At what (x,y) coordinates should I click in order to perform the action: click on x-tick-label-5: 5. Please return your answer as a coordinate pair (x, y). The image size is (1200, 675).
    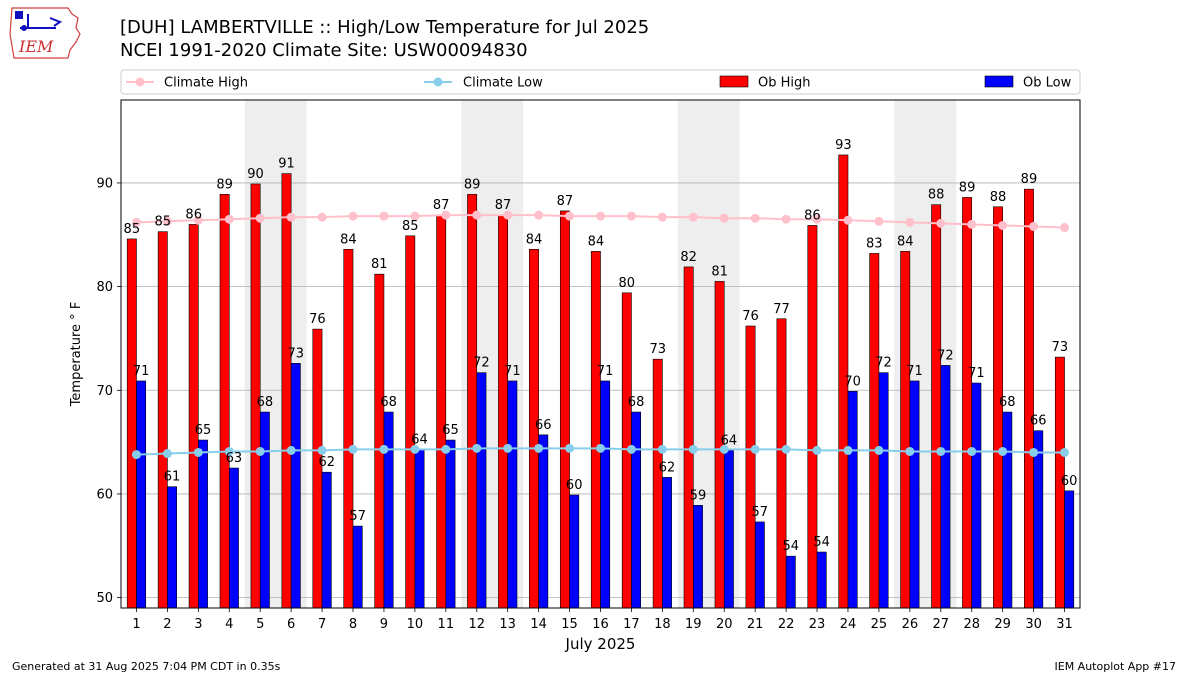
    Looking at the image, I should click on (260, 624).